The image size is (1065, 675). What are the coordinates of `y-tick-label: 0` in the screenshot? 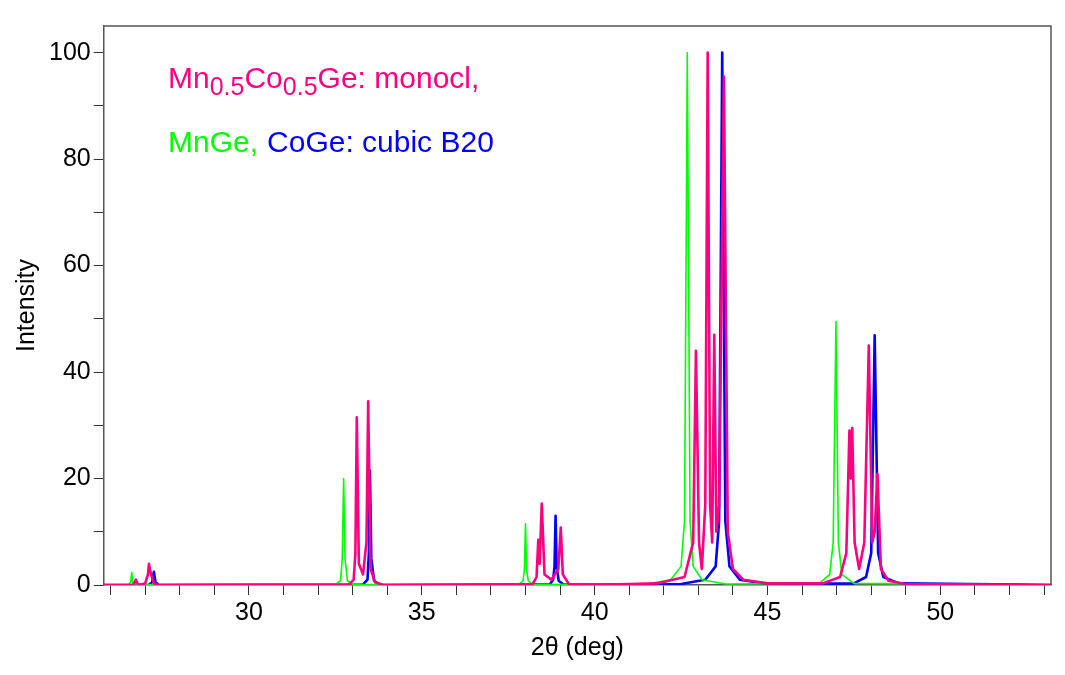 It's located at (83, 582).